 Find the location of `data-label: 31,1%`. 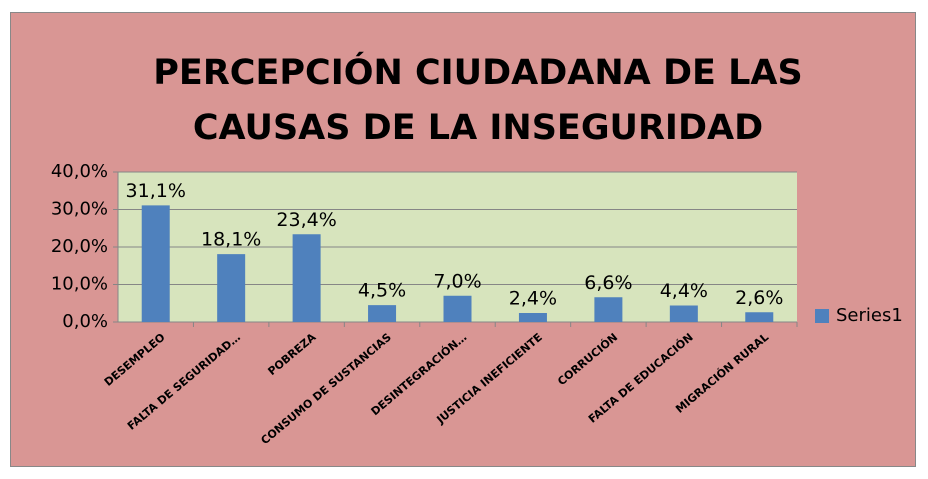

data-label: 31,1% is located at coordinates (156, 191).